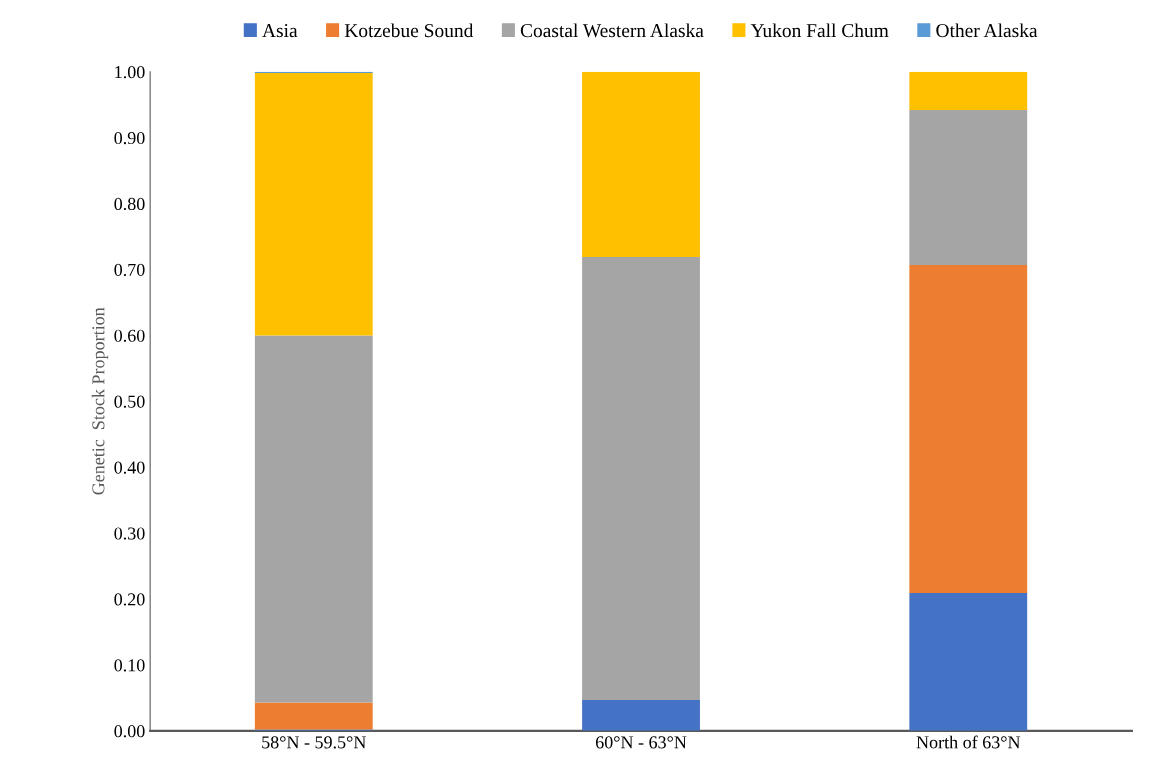 This screenshot has width=1155, height=780. What do you see at coordinates (129, 204) in the screenshot?
I see `y-tick-label: 0.80` at bounding box center [129, 204].